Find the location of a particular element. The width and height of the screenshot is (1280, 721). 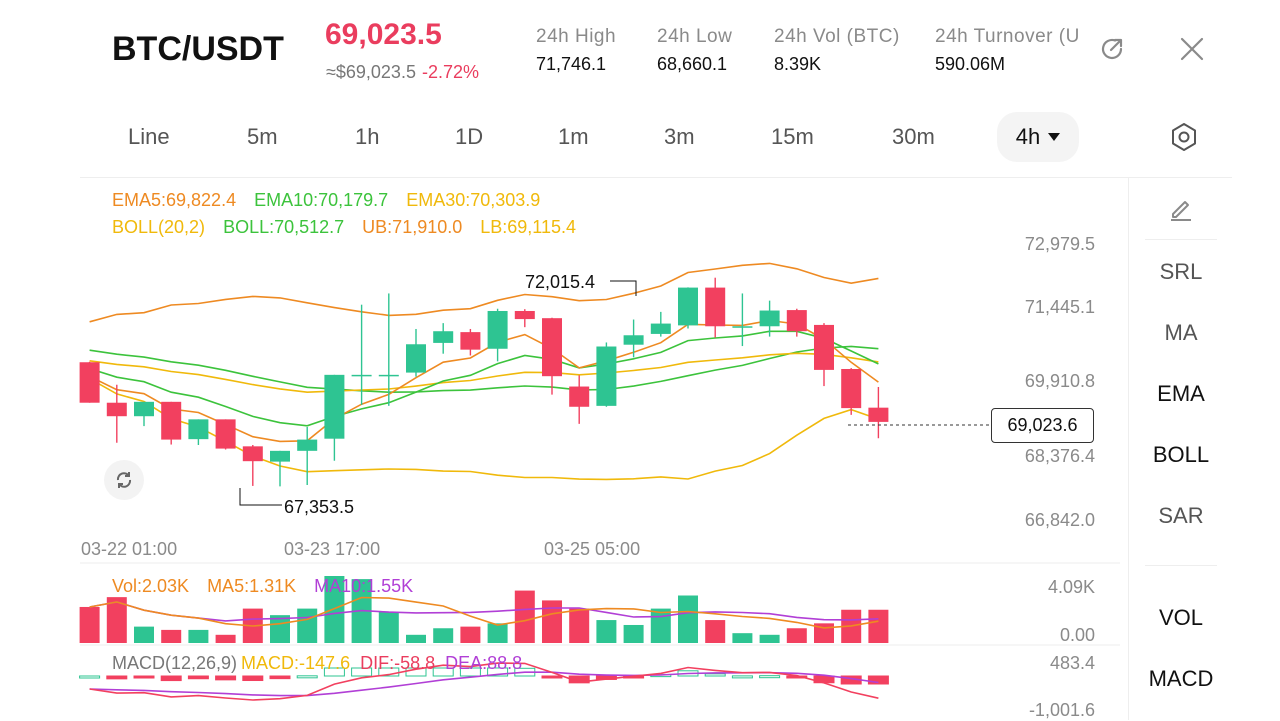

high-annotation-leader is located at coordinates (623, 288).